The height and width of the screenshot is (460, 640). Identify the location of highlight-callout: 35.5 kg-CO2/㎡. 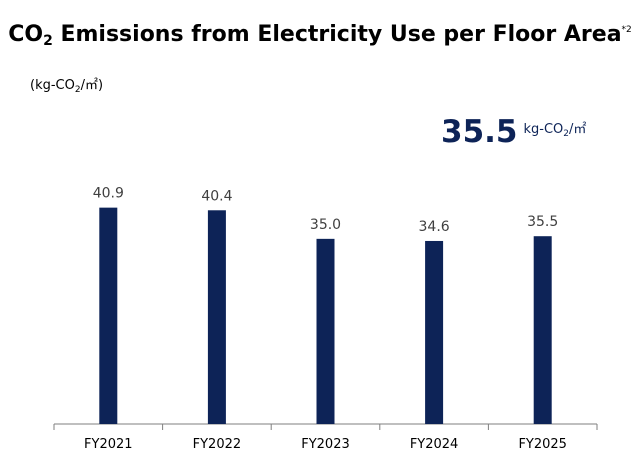
(513, 132).